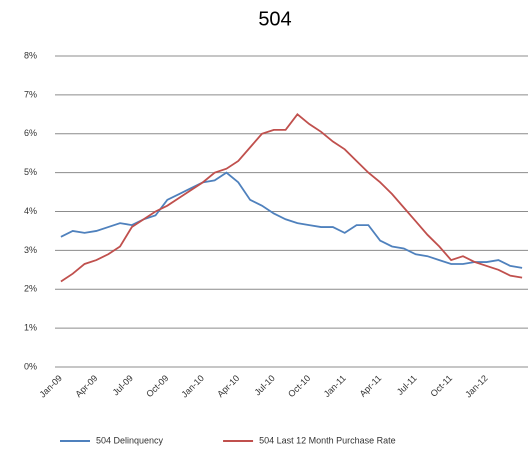  What do you see at coordinates (130, 440) in the screenshot?
I see `legend-label: 504 Delinquency` at bounding box center [130, 440].